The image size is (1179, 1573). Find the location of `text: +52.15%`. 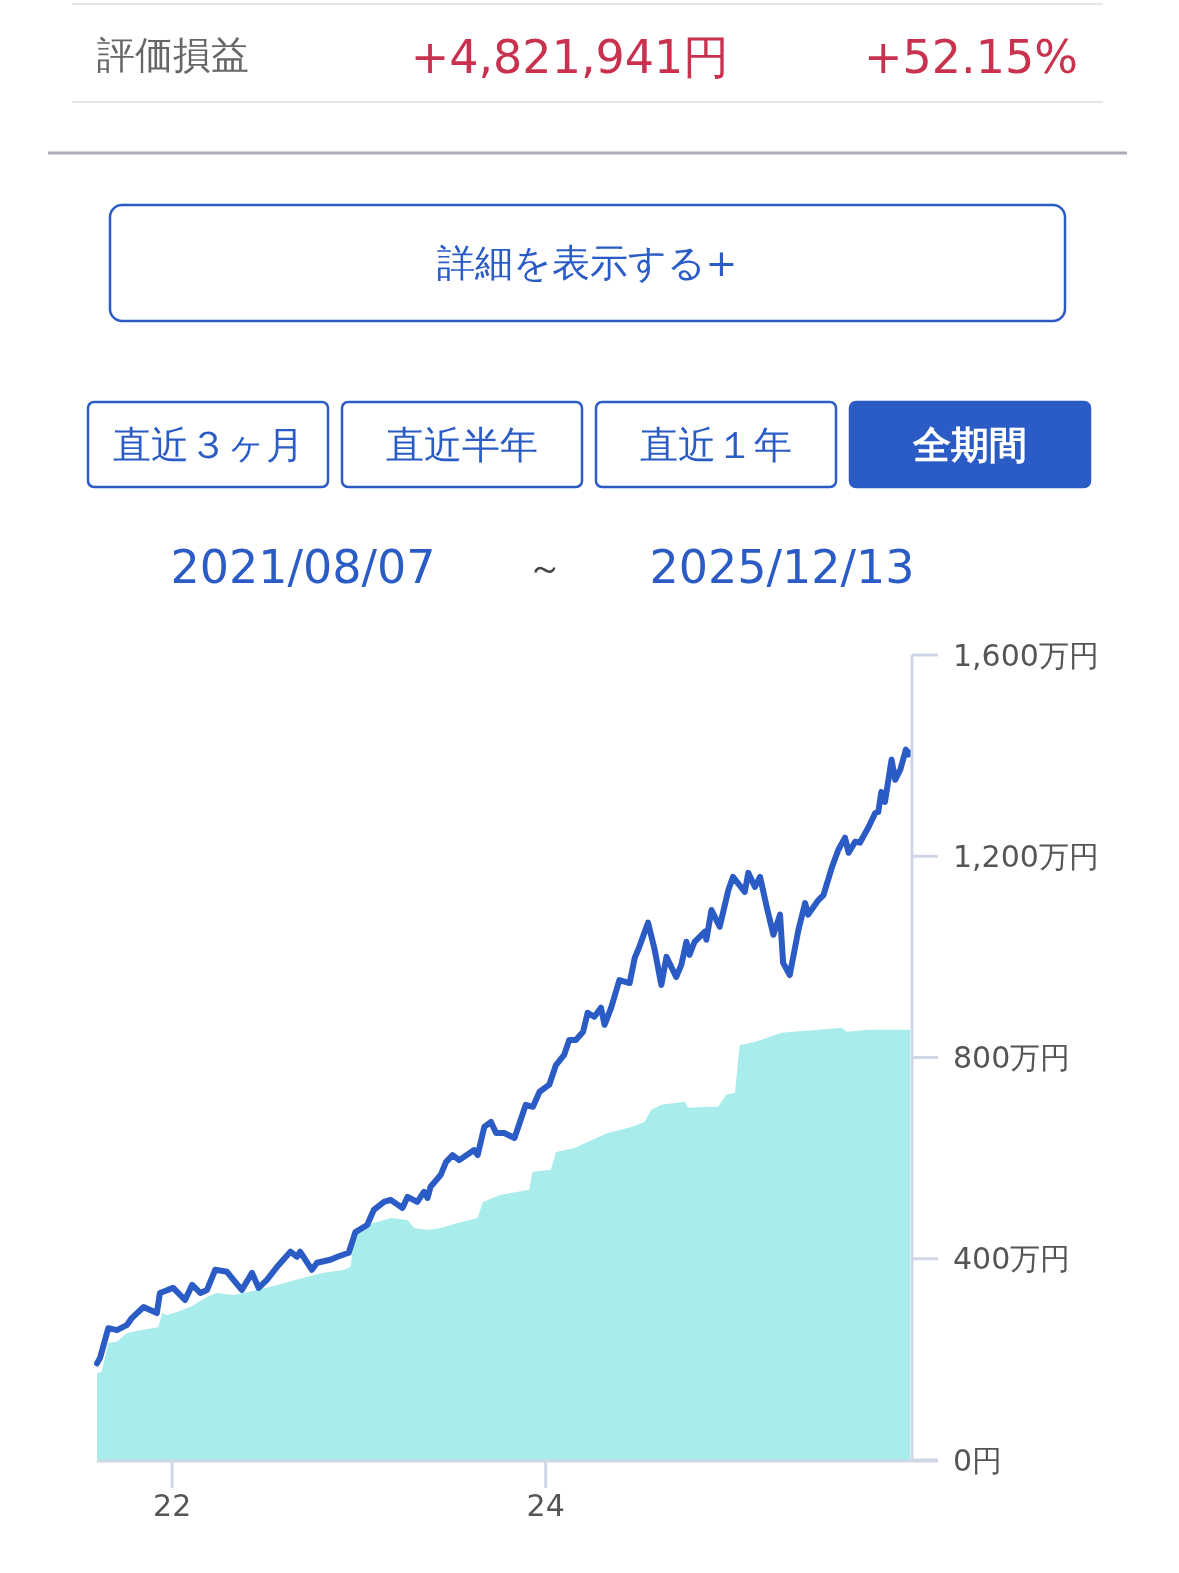

text: +52.15% is located at coordinates (971, 57).